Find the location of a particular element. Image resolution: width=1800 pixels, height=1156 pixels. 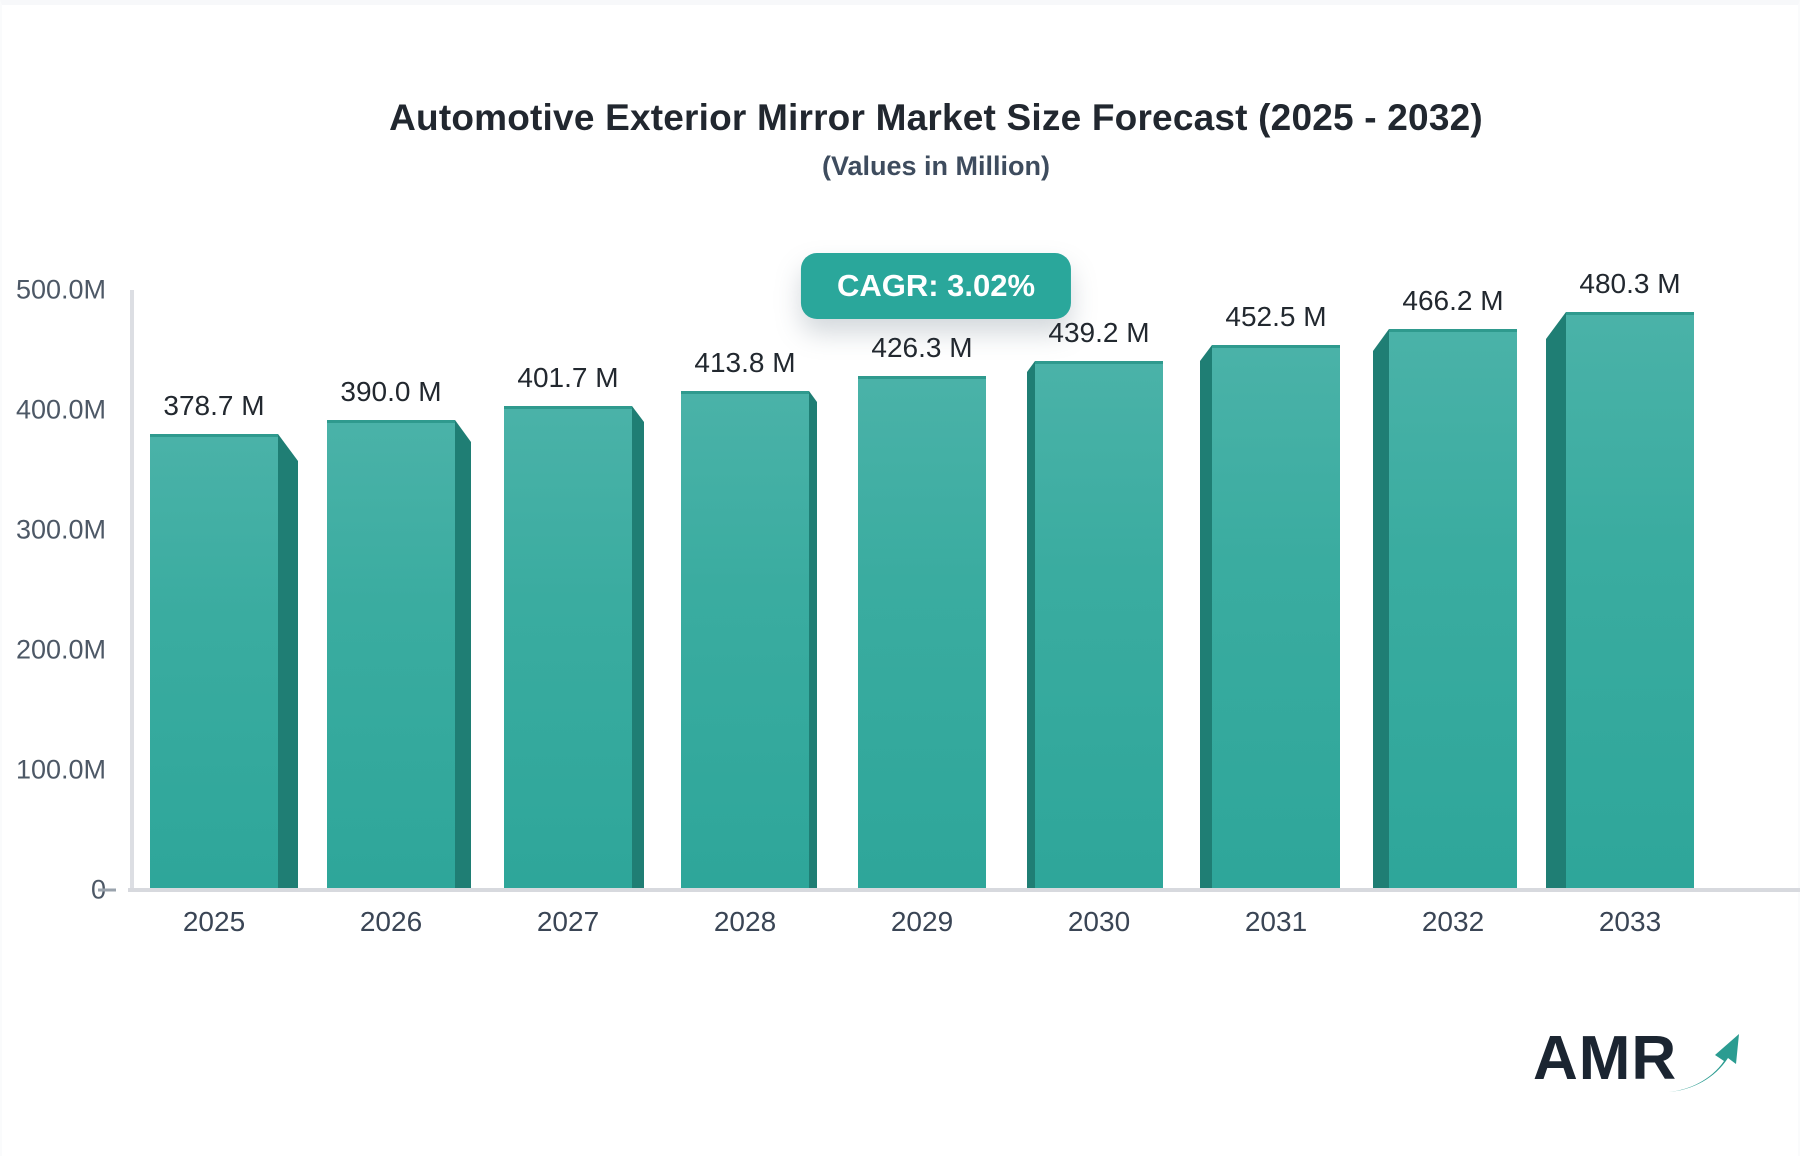

y-axis-line is located at coordinates (132, 590).